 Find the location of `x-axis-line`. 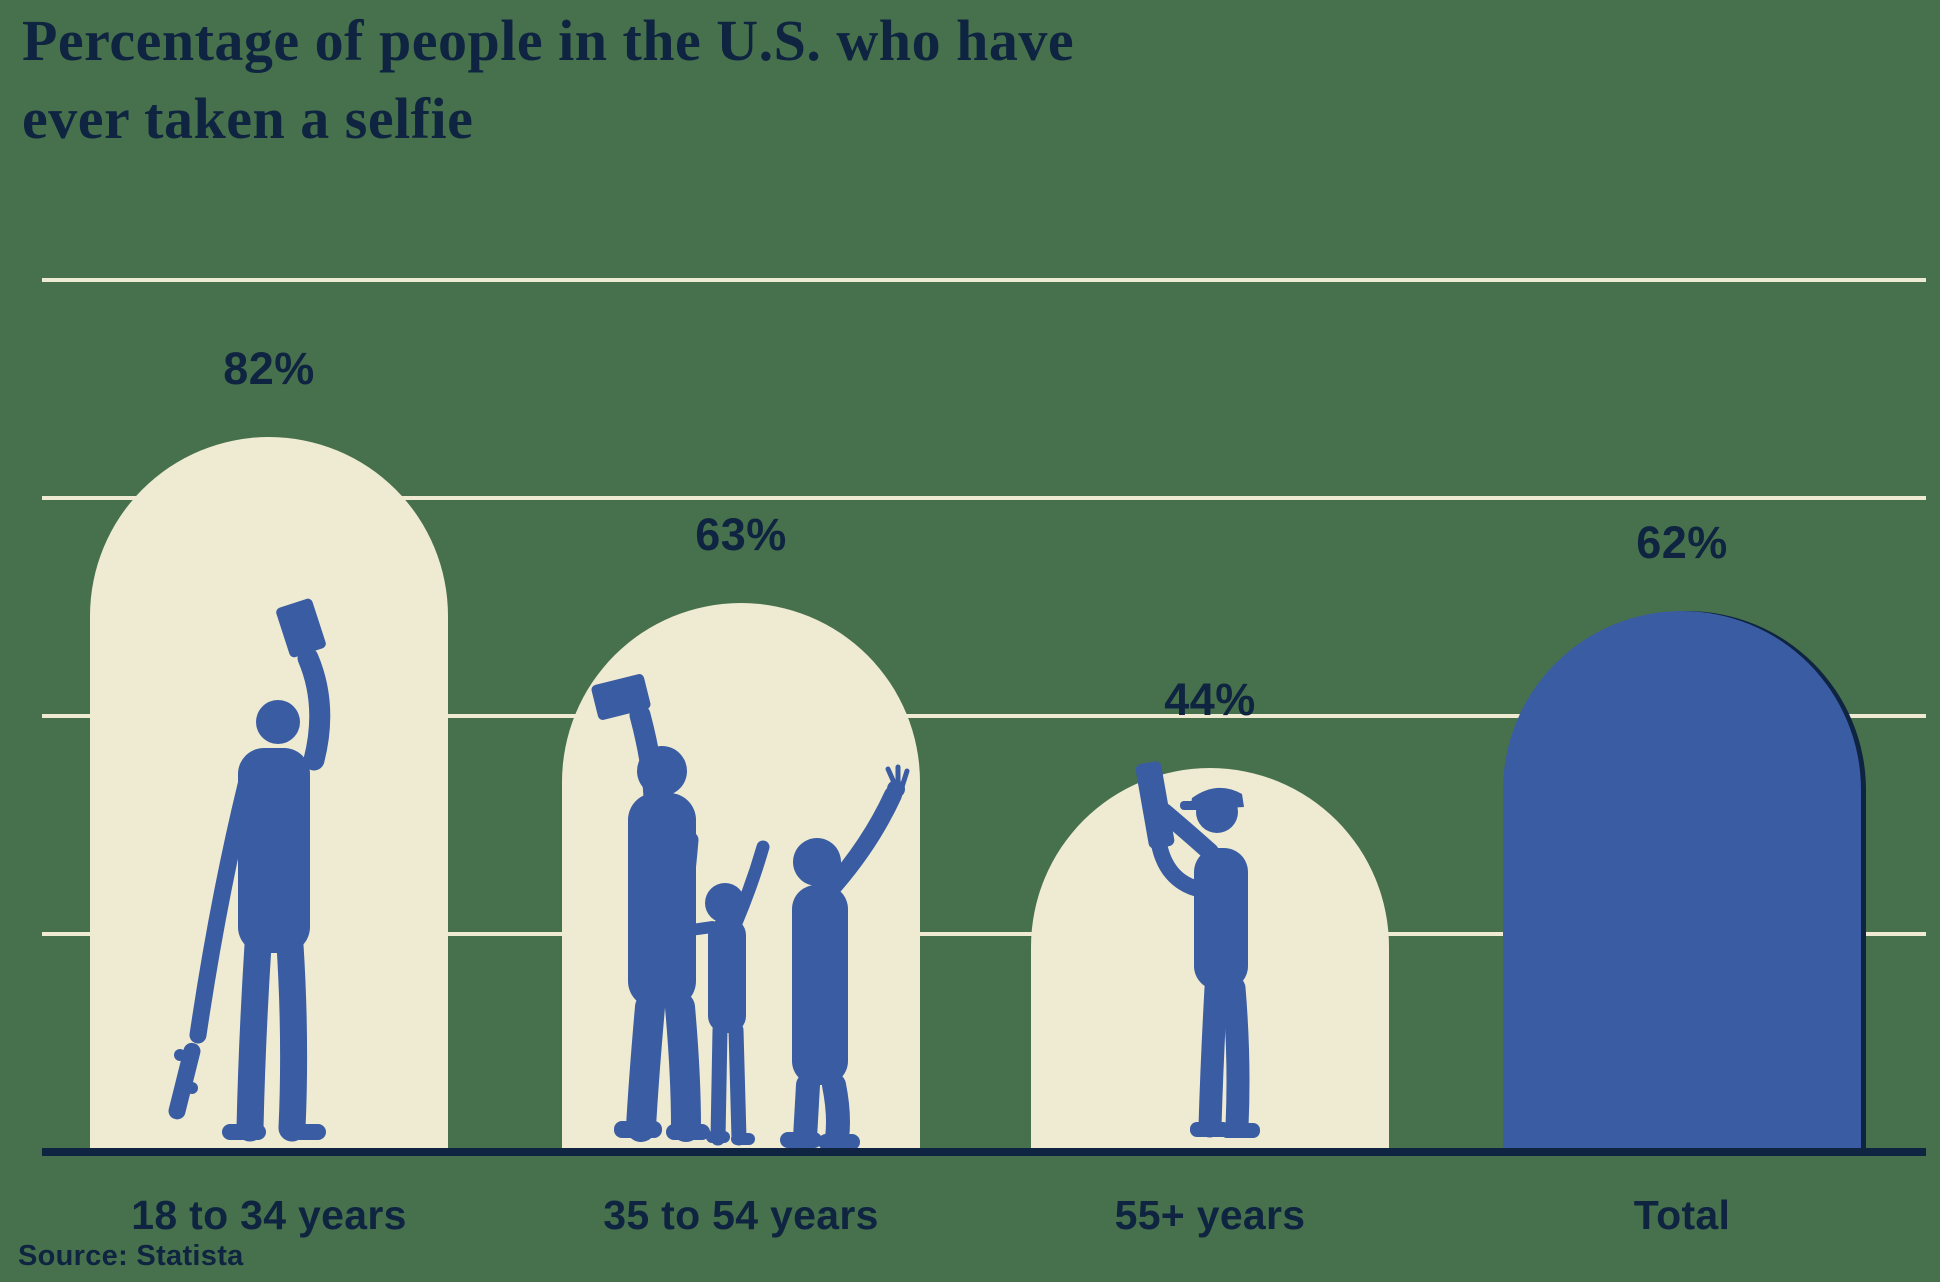

x-axis-line is located at coordinates (984, 1152).